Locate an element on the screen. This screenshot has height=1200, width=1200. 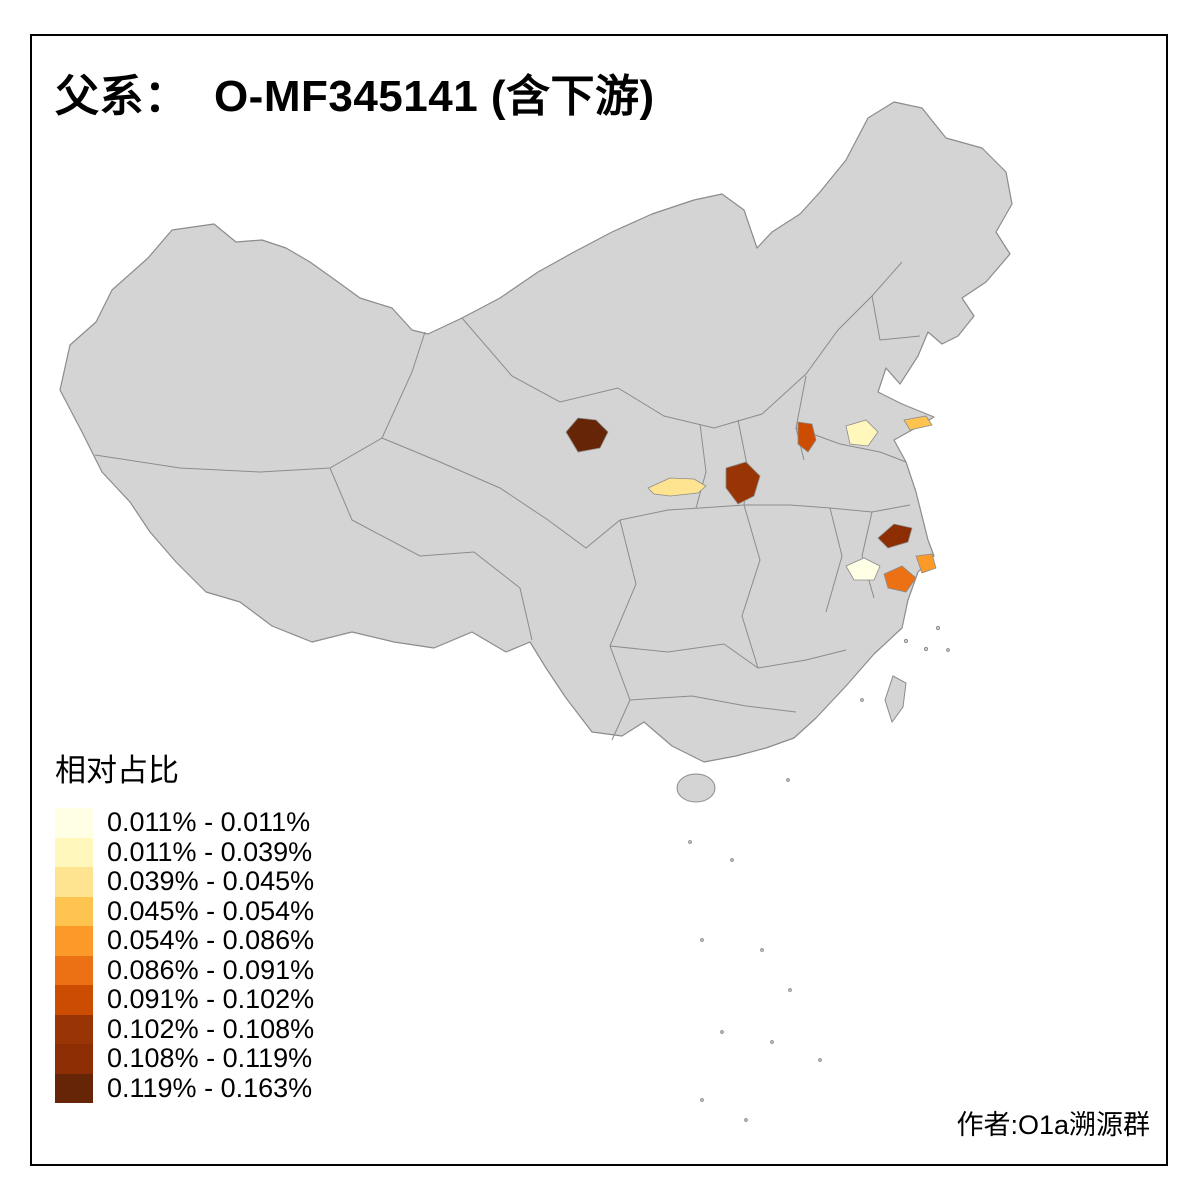
zhejiang-north-region is located at coordinates (900, 579).